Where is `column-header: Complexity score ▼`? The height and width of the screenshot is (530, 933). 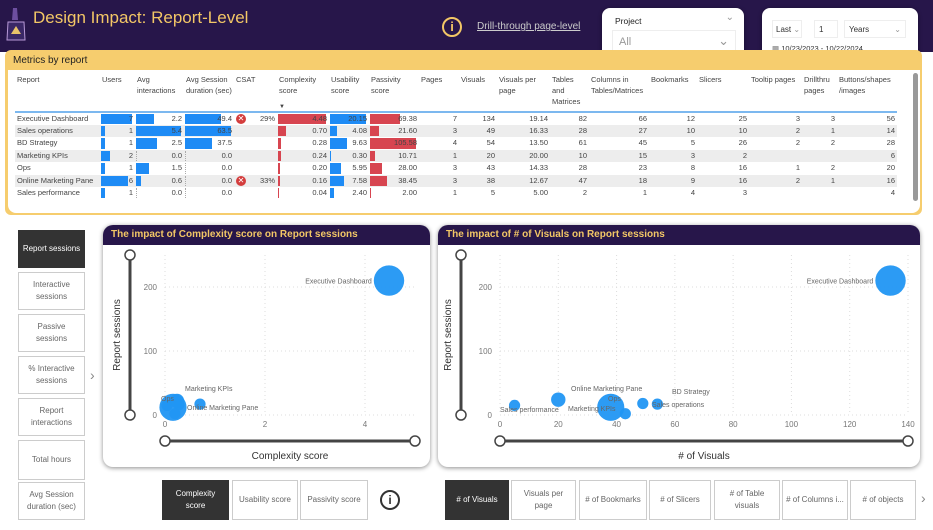 column-header: Complexity score ▼ is located at coordinates (303, 93).